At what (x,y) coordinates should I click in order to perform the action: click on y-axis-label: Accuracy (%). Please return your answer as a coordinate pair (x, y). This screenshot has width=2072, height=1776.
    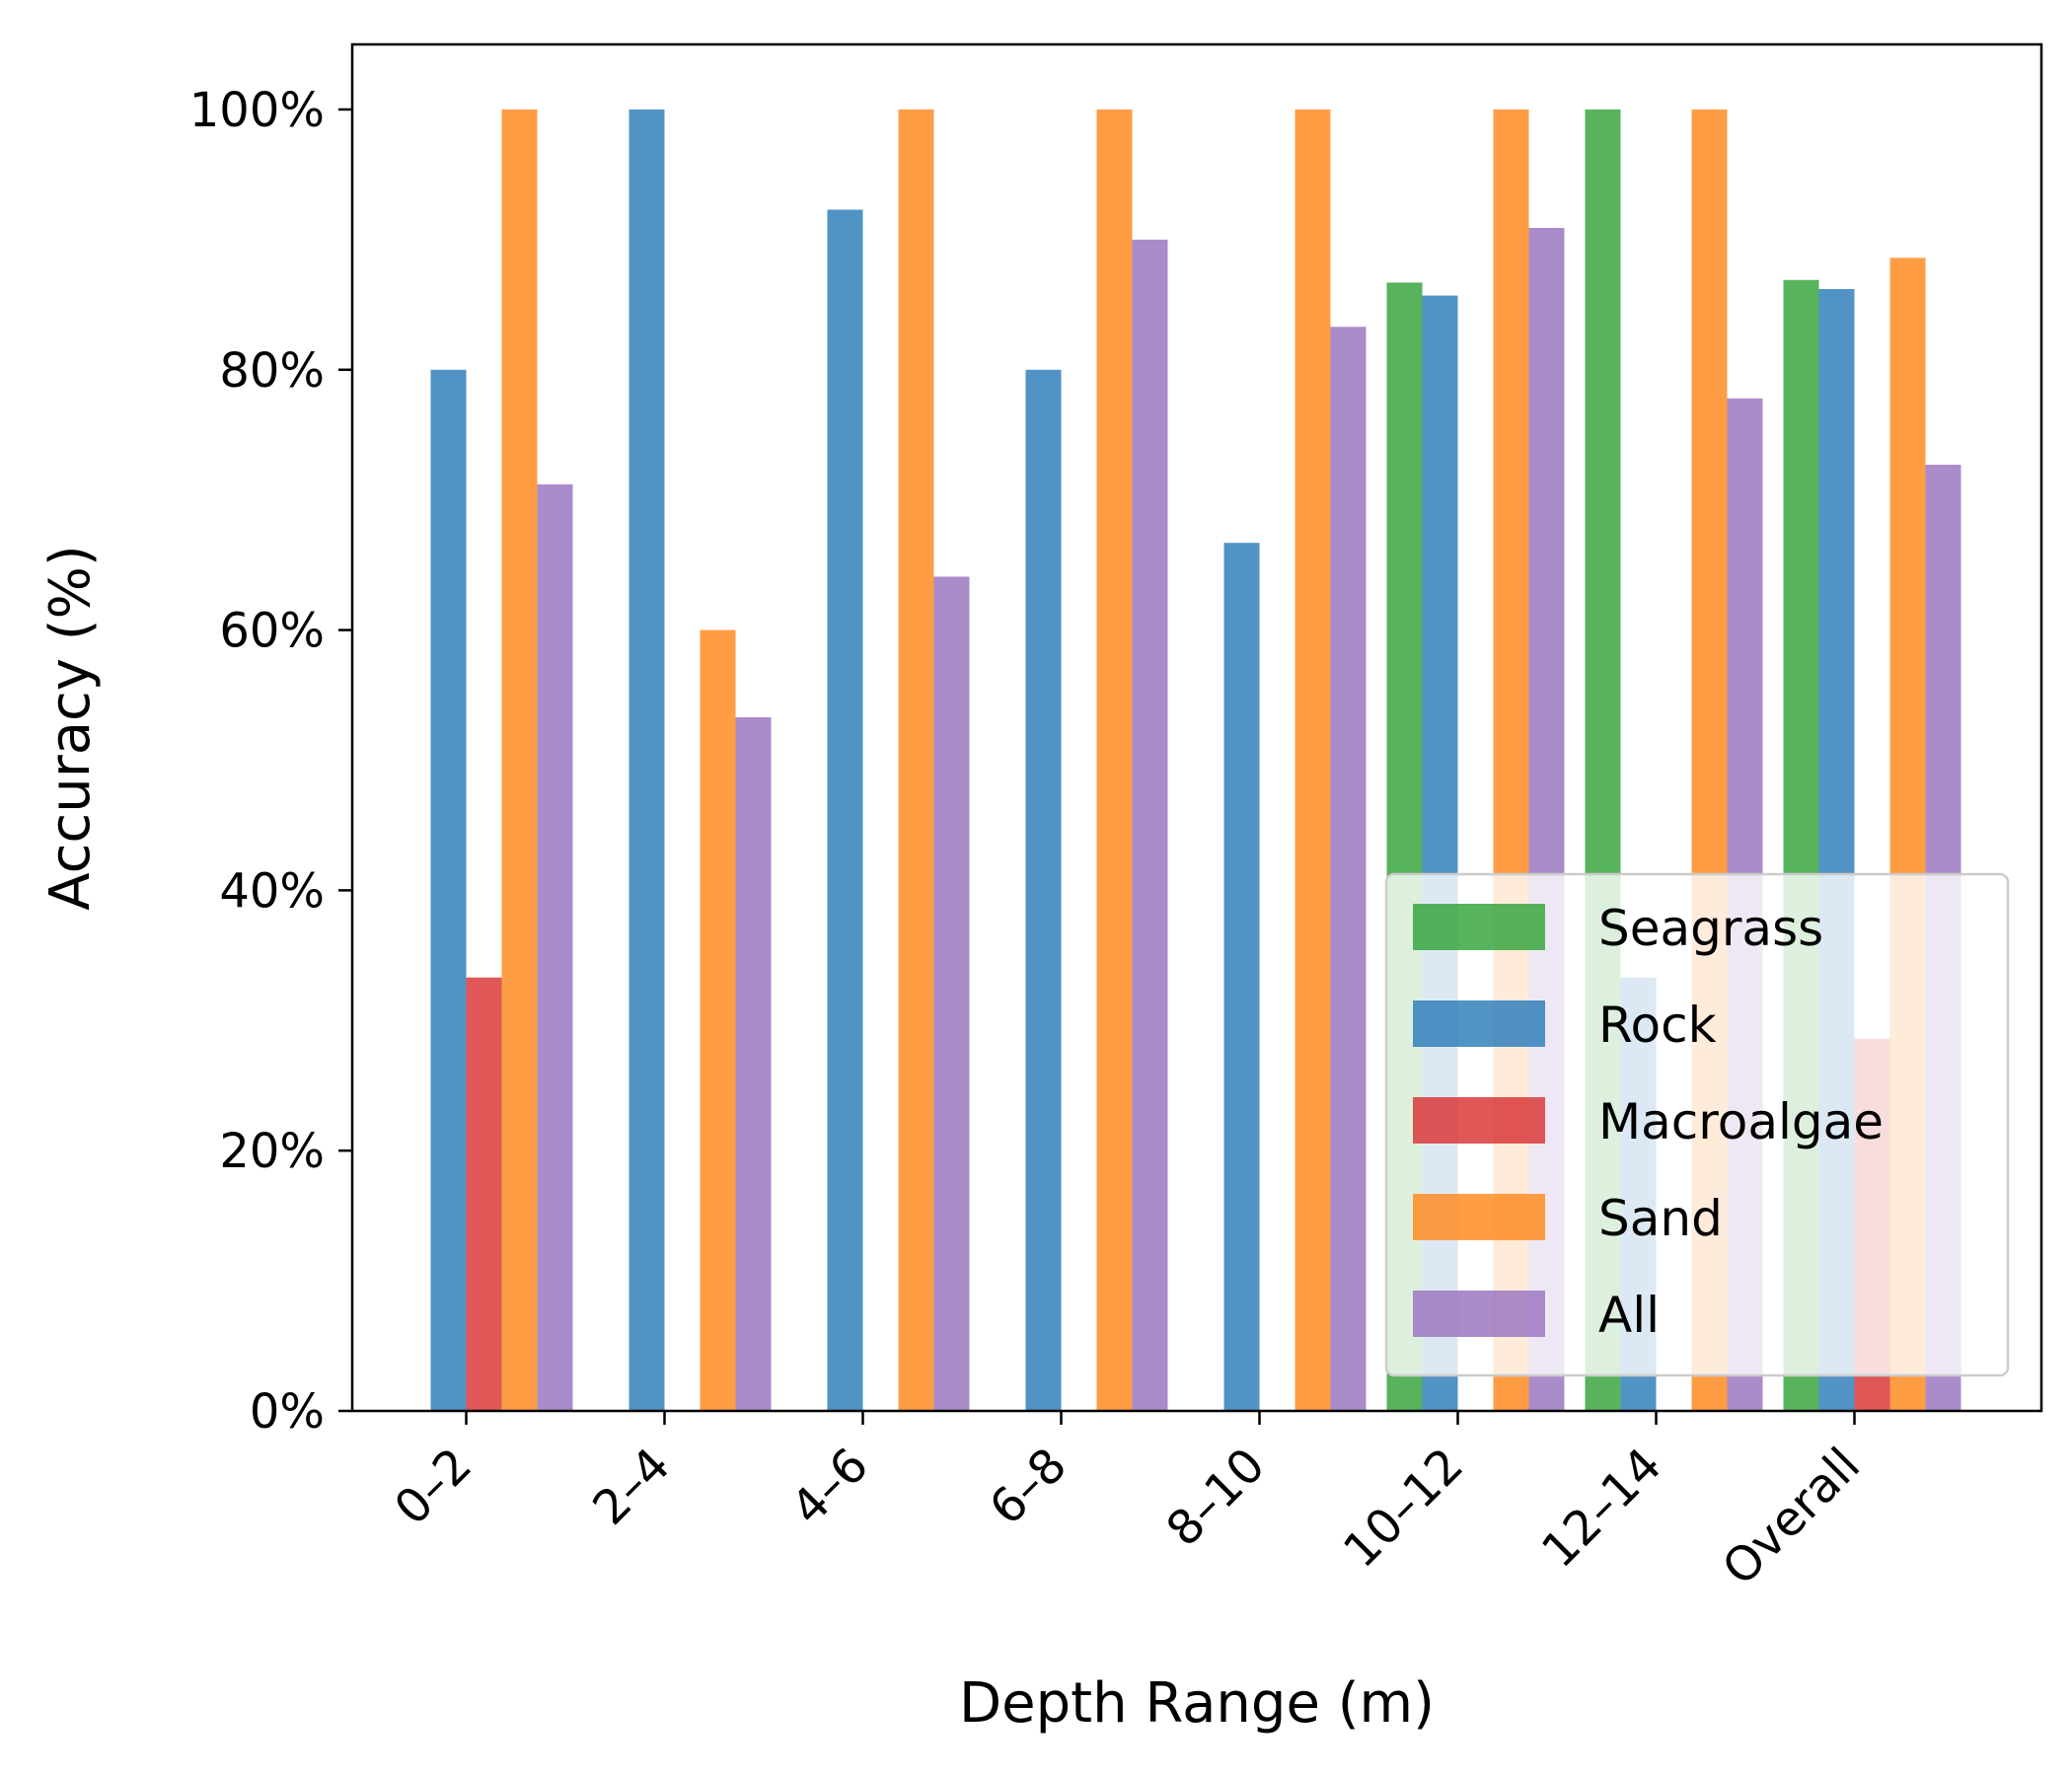
    Looking at the image, I should click on (71, 728).